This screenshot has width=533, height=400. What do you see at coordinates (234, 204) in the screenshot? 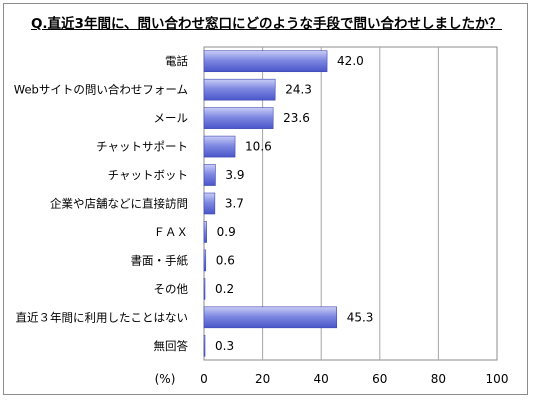
I see `value-label-5: 3.7` at bounding box center [234, 204].